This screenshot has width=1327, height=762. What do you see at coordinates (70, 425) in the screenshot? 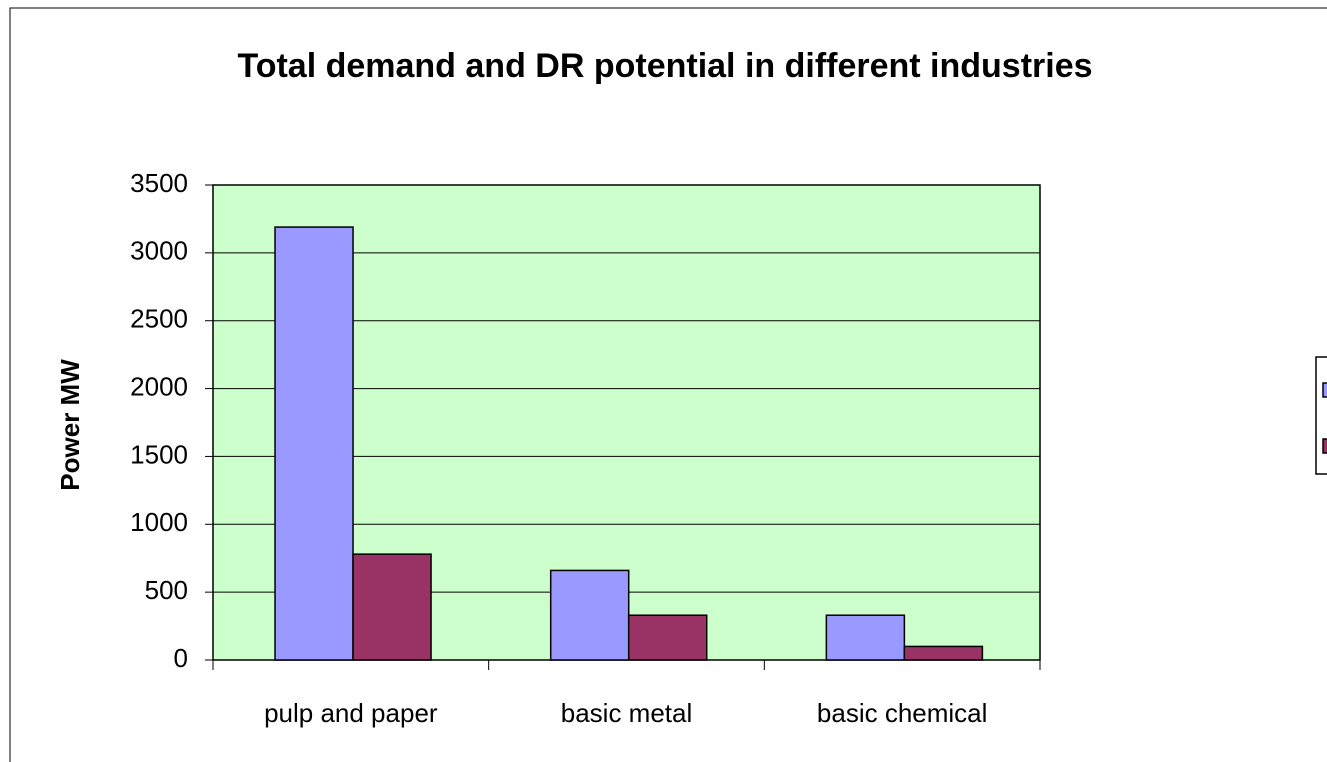
I see `y-axis-label: Power MW` at bounding box center [70, 425].